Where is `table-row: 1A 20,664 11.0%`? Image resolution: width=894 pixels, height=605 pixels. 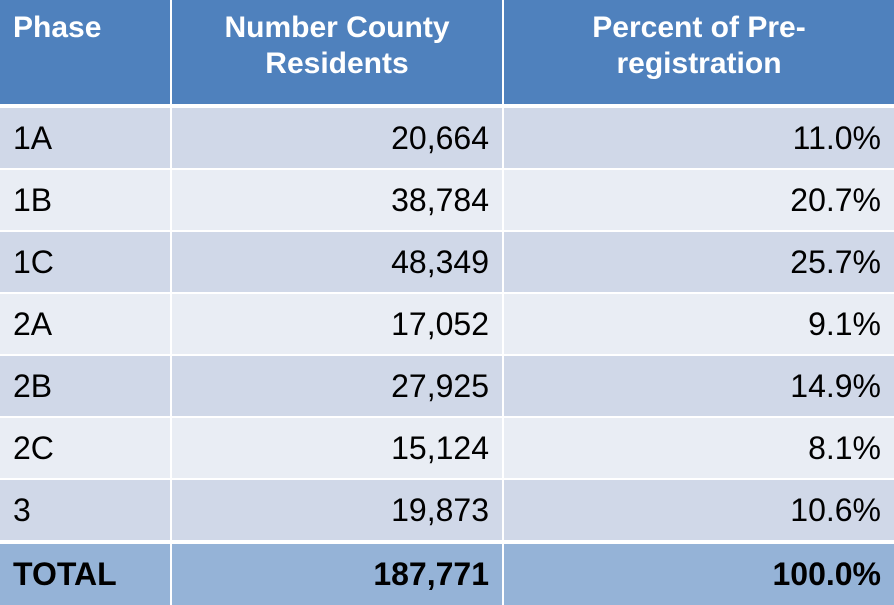 table-row: 1A 20,664 11.0% is located at coordinates (447, 139).